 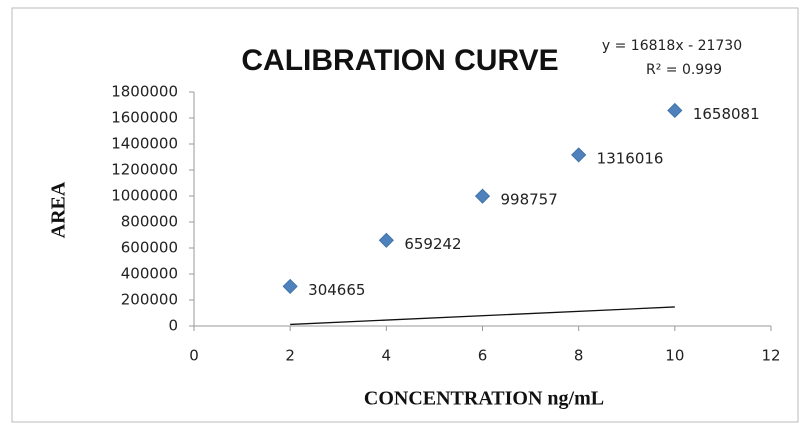 I want to click on x-tick-label: 2, so click(x=290, y=356).